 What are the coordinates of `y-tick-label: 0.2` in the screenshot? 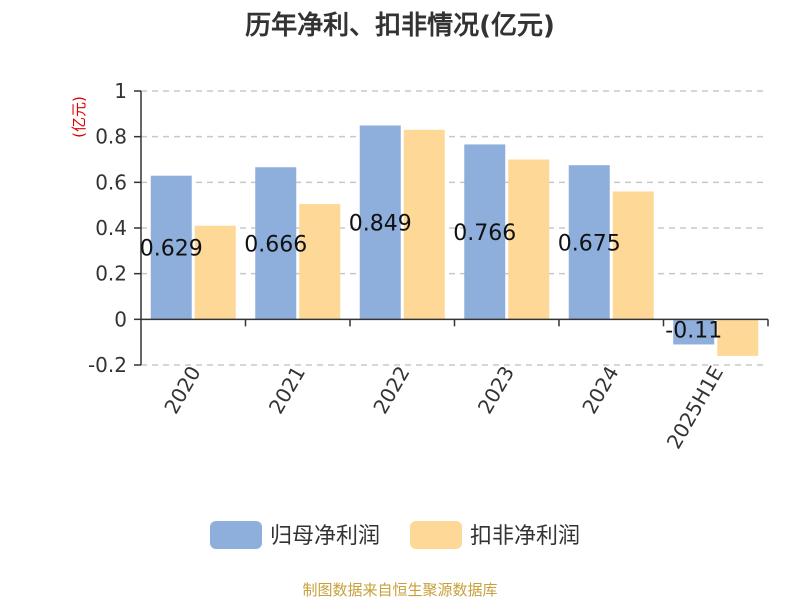 It's located at (111, 274).